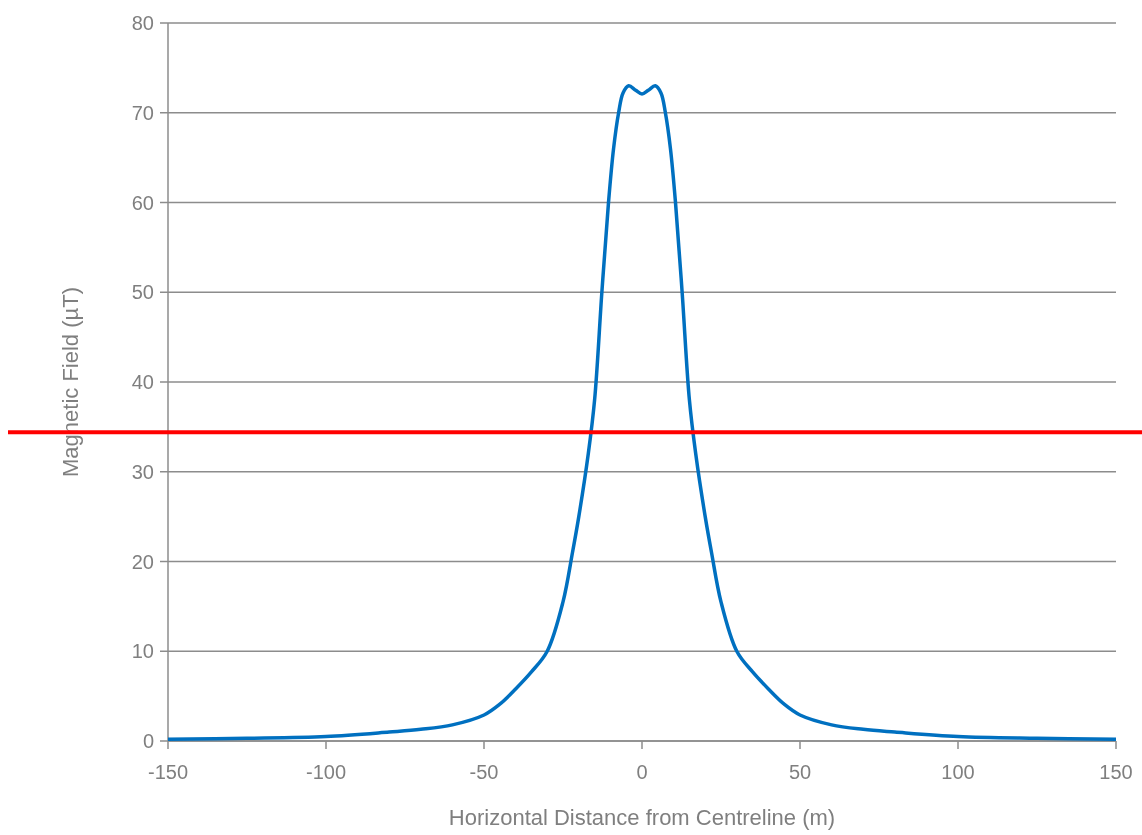 Image resolution: width=1142 pixels, height=835 pixels. I want to click on x-tick-label: -100, so click(326, 772).